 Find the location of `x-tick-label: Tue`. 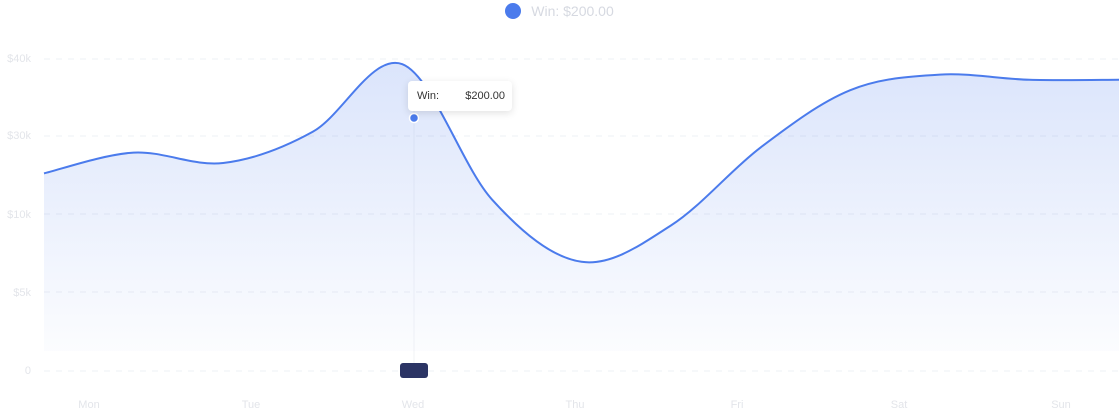

x-tick-label: Tue is located at coordinates (251, 405).